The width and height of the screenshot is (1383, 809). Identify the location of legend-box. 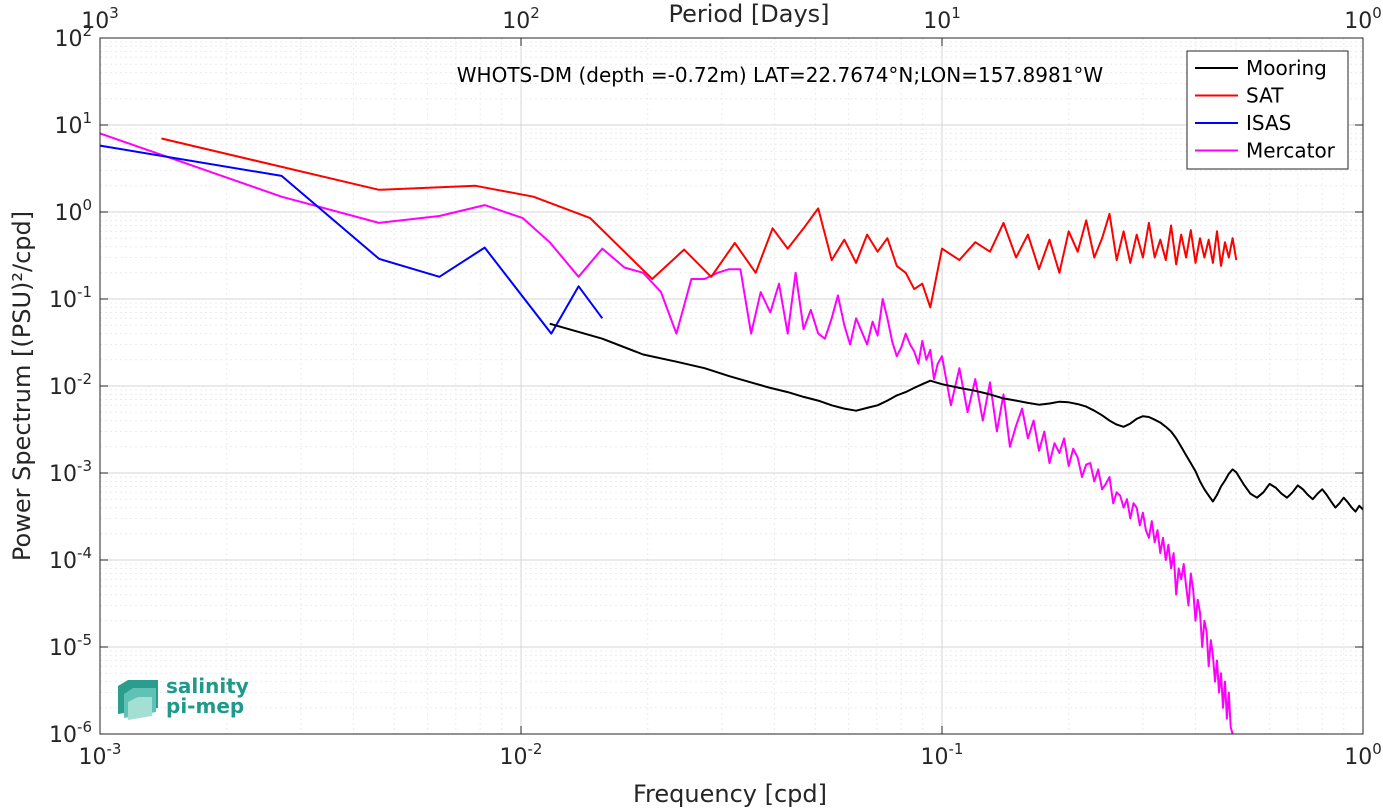
(1267, 110).